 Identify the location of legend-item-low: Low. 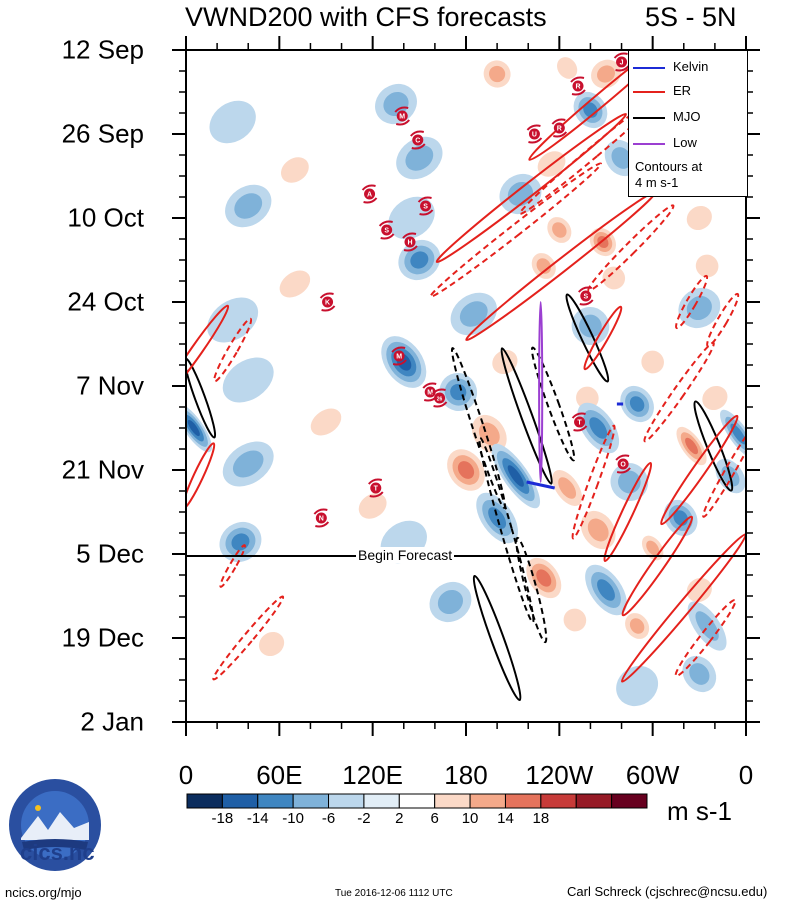
(665, 142).